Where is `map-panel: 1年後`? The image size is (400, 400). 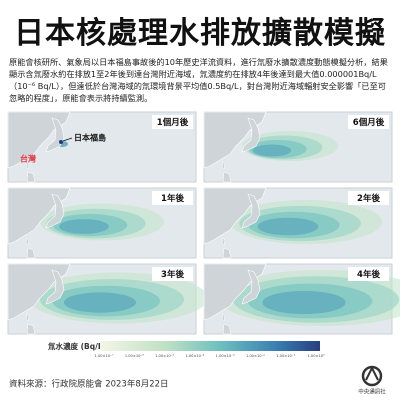 map-panel: 1年後 is located at coordinates (102, 223).